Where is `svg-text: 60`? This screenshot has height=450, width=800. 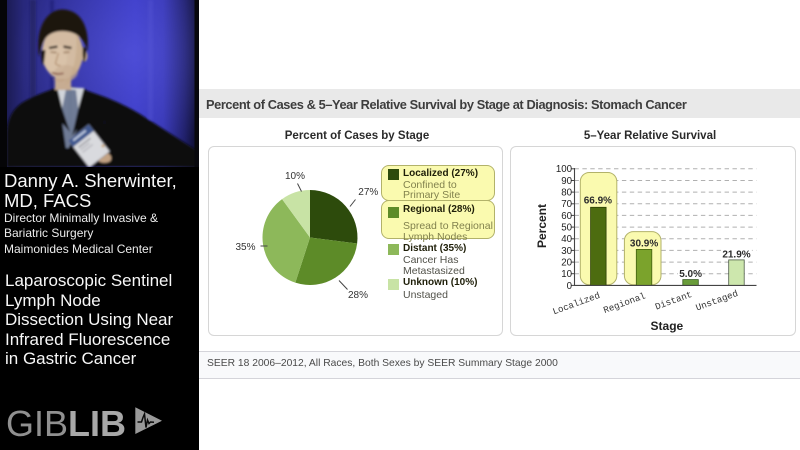 svg-text: 60 is located at coordinates (566, 216).